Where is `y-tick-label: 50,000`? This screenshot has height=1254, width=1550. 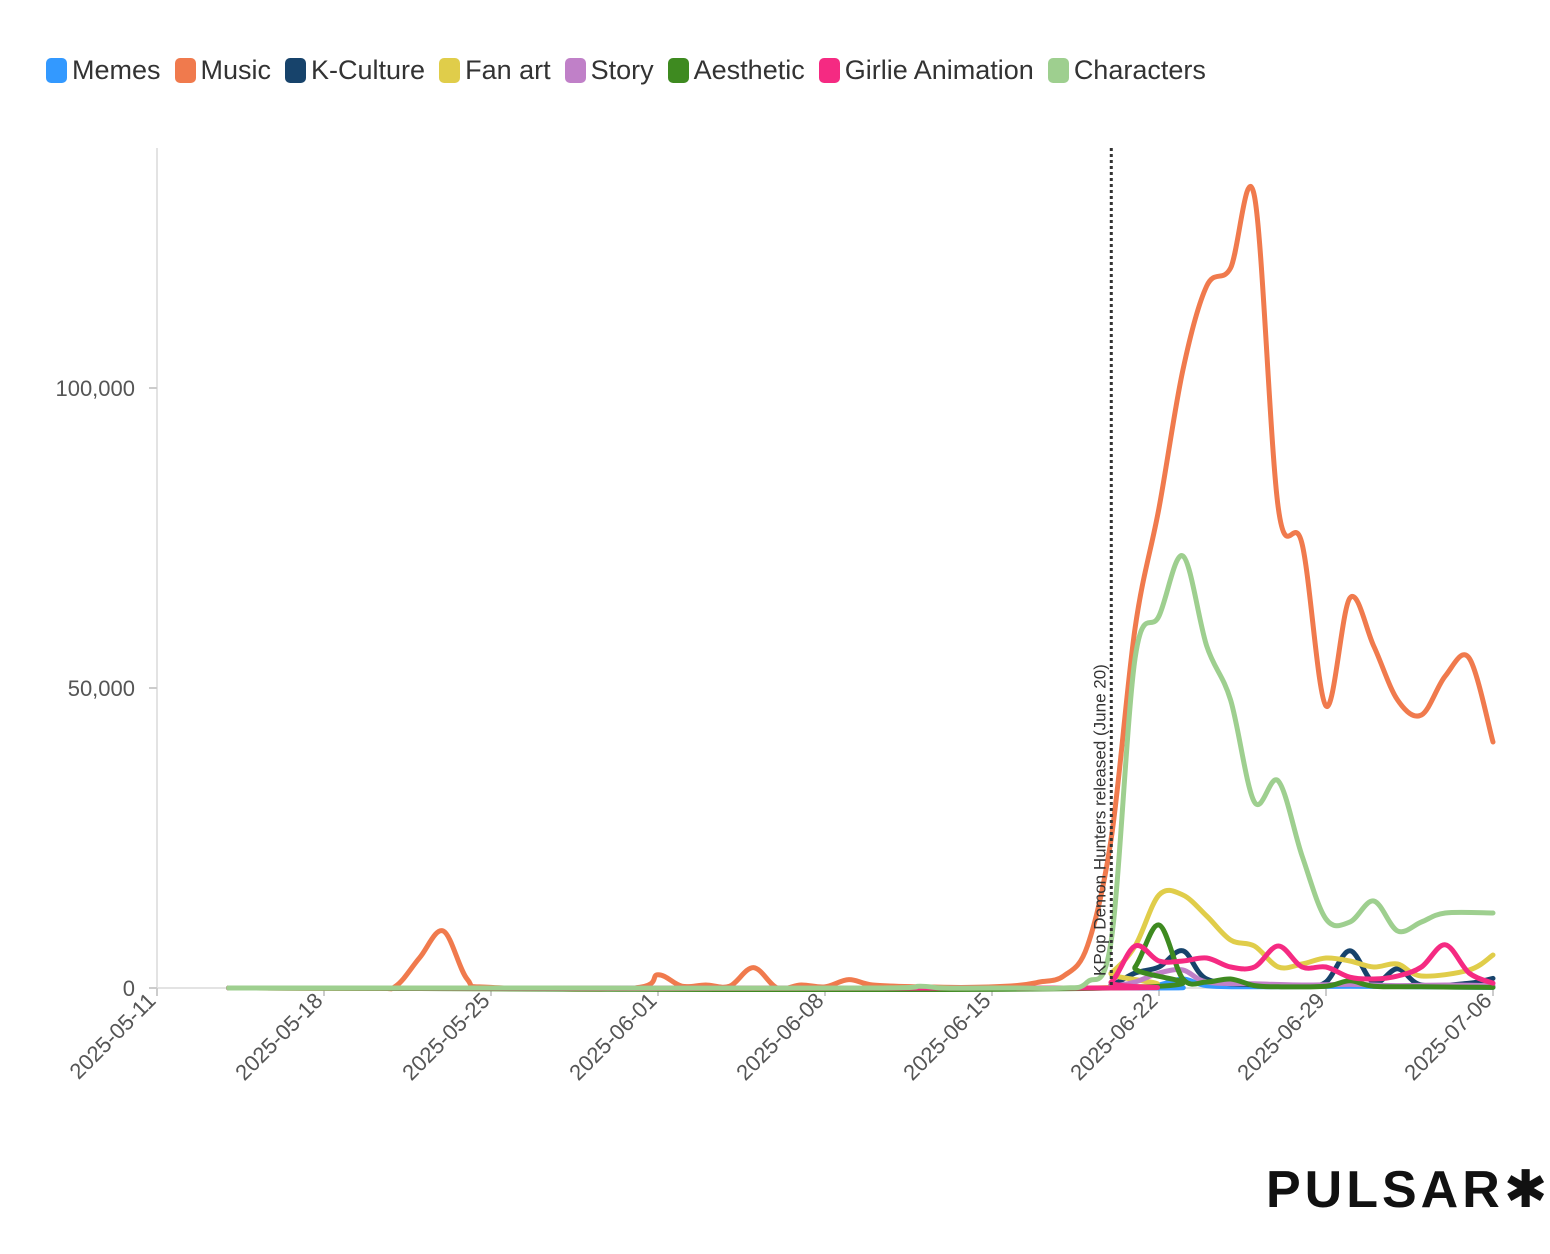
y-tick-label: 50,000 is located at coordinates (101, 688).